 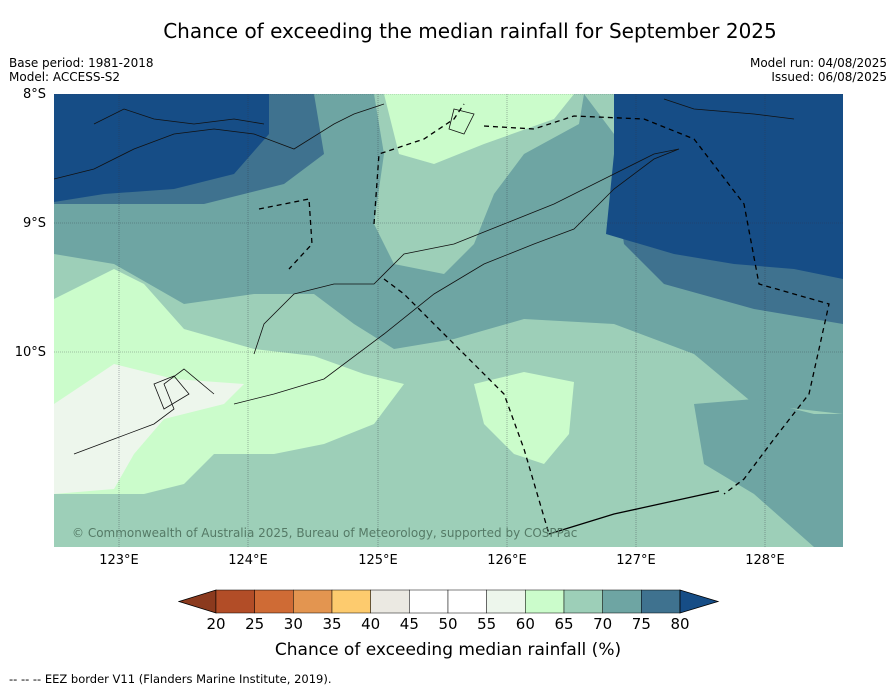 What do you see at coordinates (81, 63) in the screenshot?
I see `base-period: Base period: 1981-2018` at bounding box center [81, 63].